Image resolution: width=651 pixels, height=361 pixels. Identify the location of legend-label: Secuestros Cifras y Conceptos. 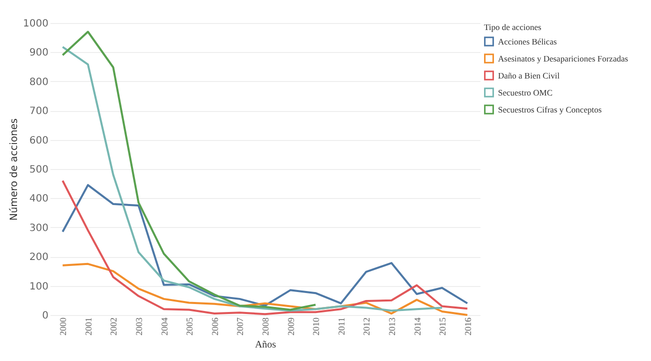
(550, 109).